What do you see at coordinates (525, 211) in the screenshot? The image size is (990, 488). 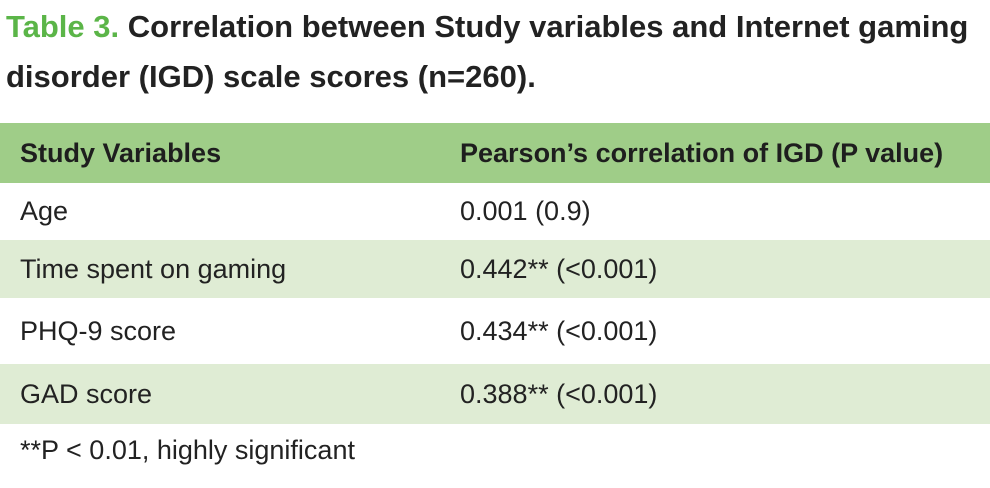 I see `row-correlation: 0.001 (0.9)` at bounding box center [525, 211].